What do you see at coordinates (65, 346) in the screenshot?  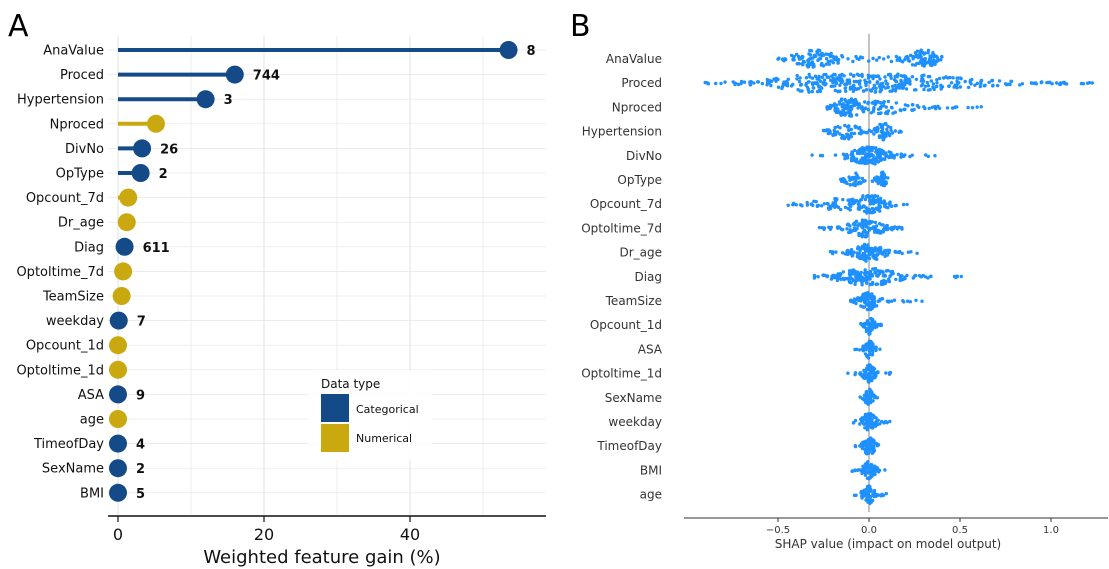 I see `category-label-opcount-1d: Opcount_1d` at bounding box center [65, 346].